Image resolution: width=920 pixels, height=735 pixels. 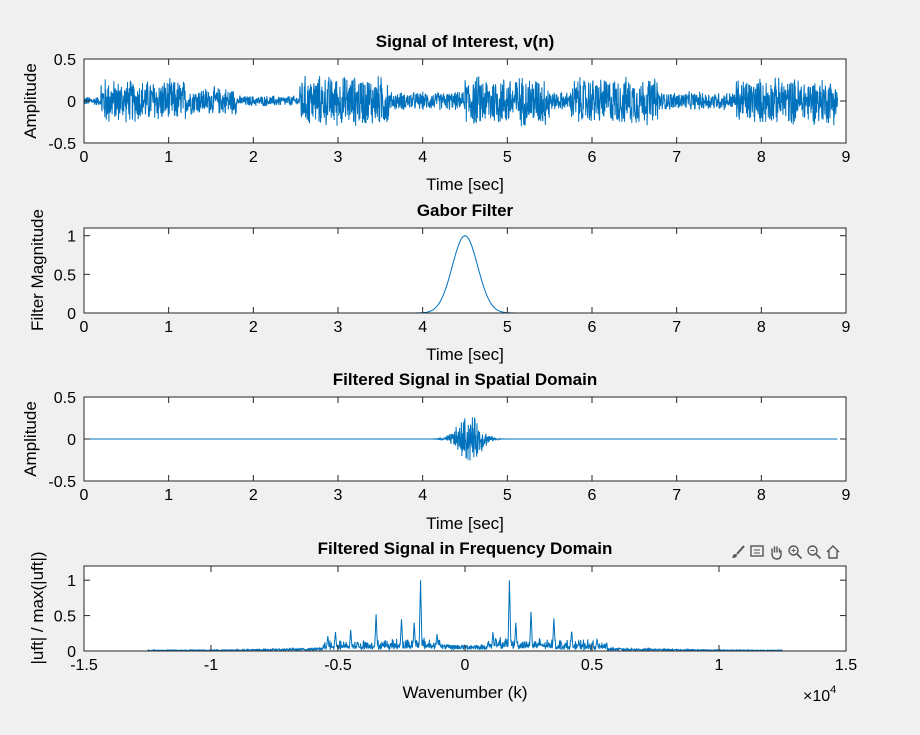 I want to click on x-tick-label: 1.5, so click(x=846, y=665).